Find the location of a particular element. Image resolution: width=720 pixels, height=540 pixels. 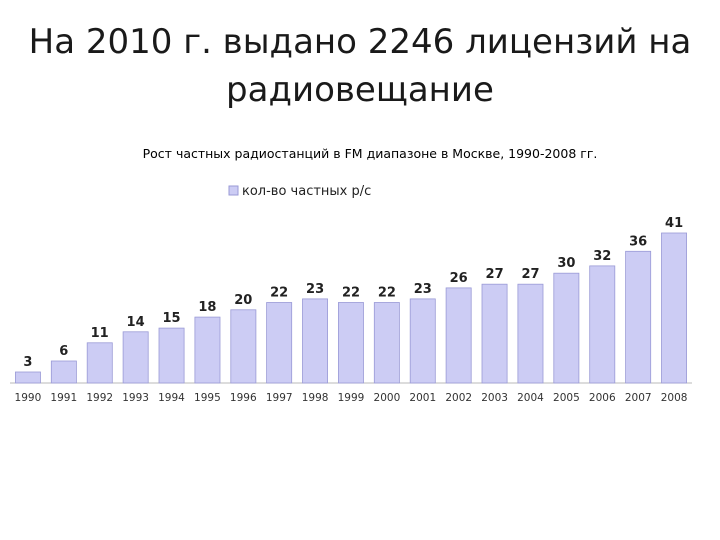

data-label-2003: 27 is located at coordinates (495, 274).